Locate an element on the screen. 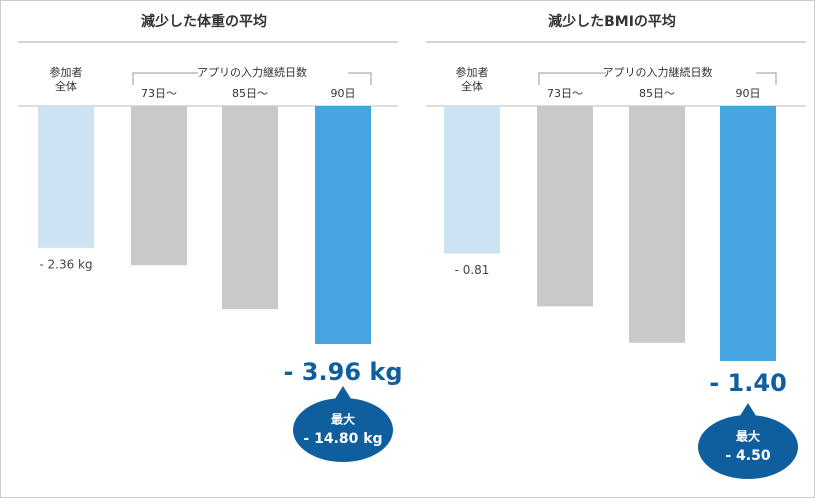  callout-value: - 14.80 kg is located at coordinates (342, 439).